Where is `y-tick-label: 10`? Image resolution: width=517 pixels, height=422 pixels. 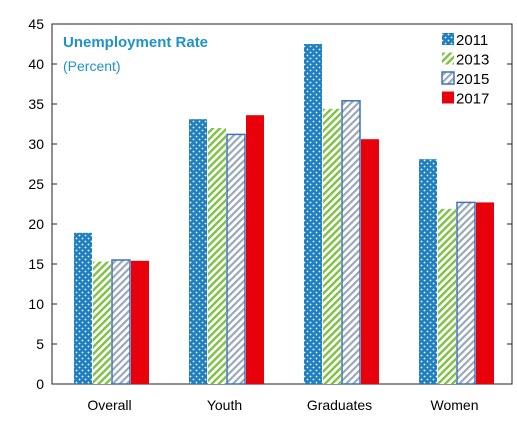 y-tick-label: 10 is located at coordinates (36, 304).